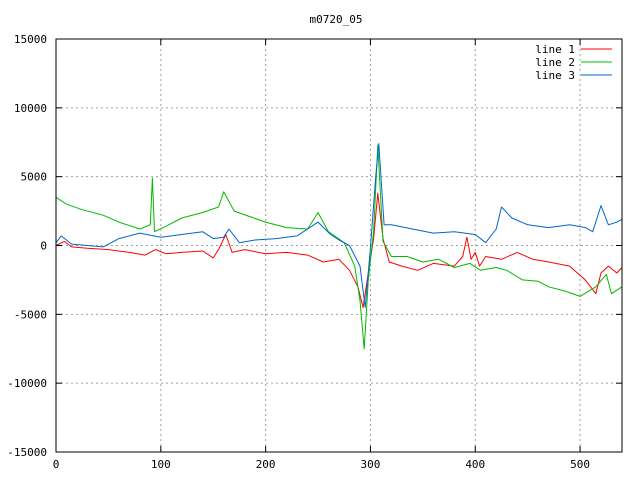  What do you see at coordinates (56, 464) in the screenshot?
I see `x-tick-label: 0` at bounding box center [56, 464].